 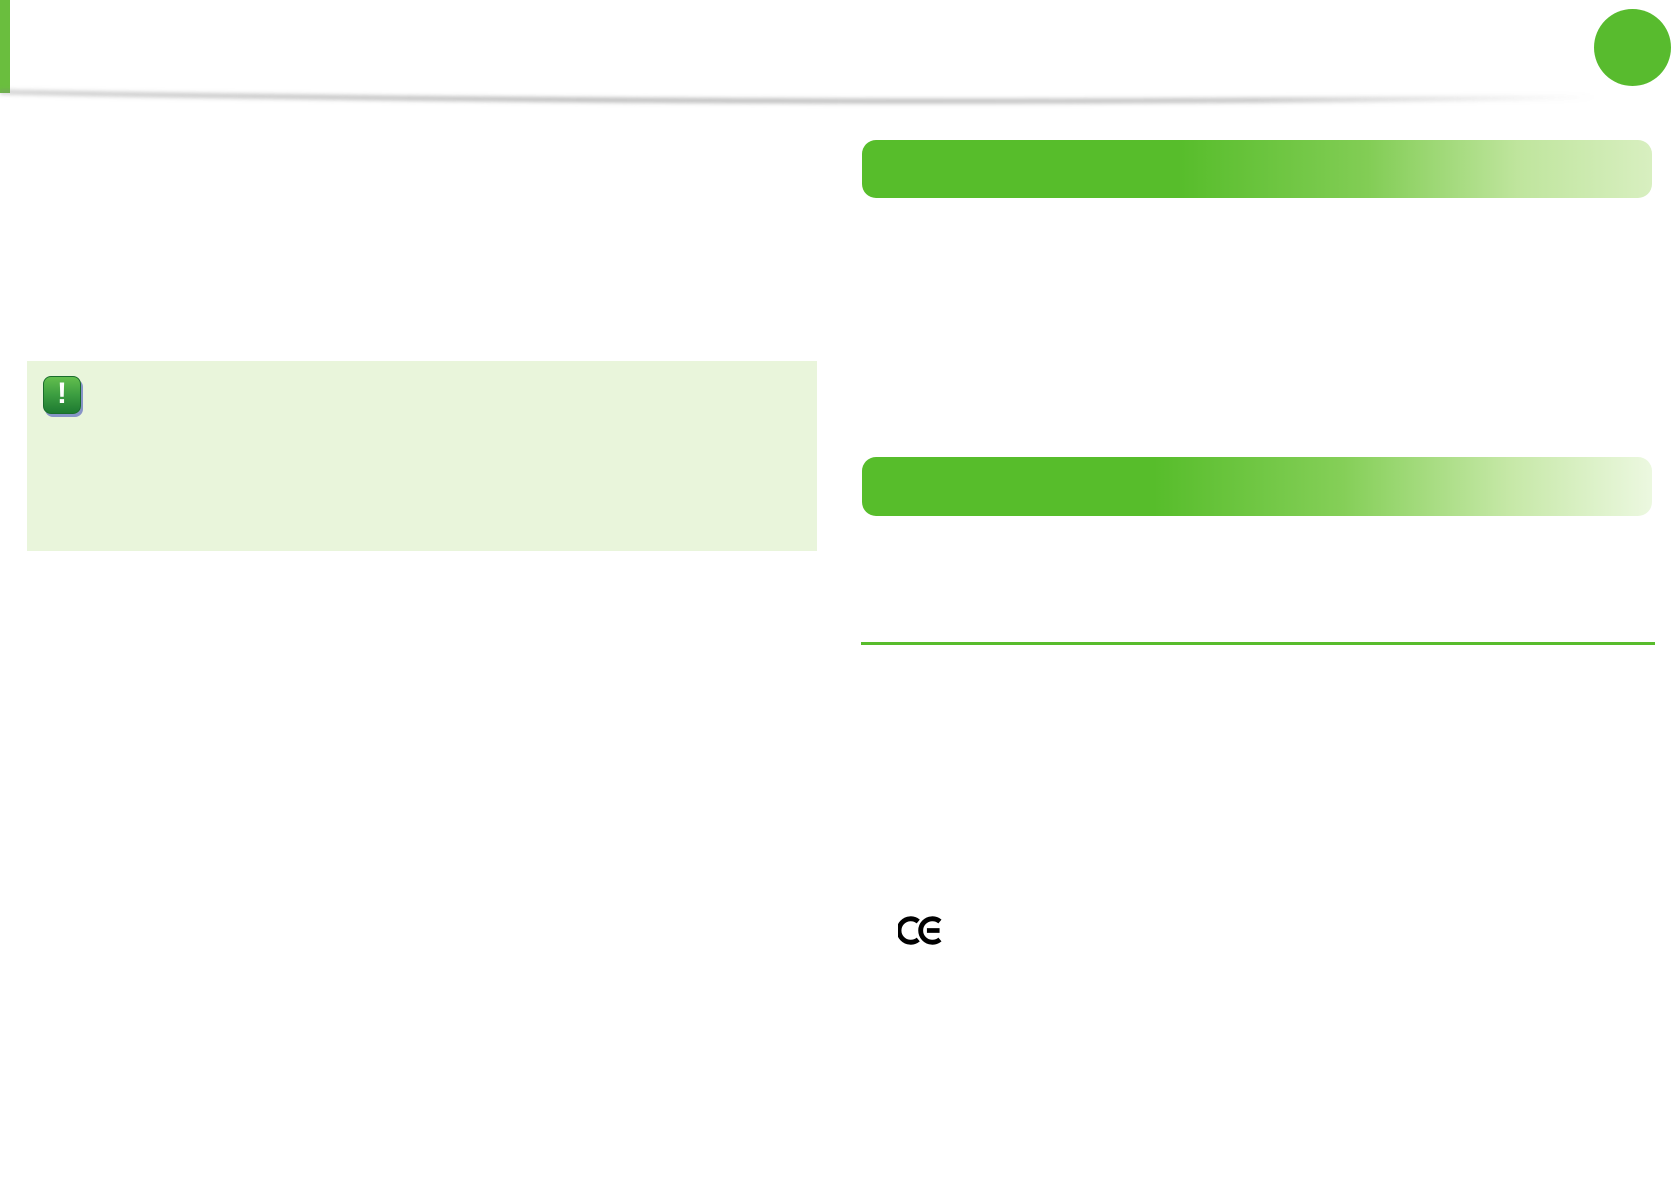 What do you see at coordinates (422, 456) in the screenshot?
I see `caution-note-box: !` at bounding box center [422, 456].